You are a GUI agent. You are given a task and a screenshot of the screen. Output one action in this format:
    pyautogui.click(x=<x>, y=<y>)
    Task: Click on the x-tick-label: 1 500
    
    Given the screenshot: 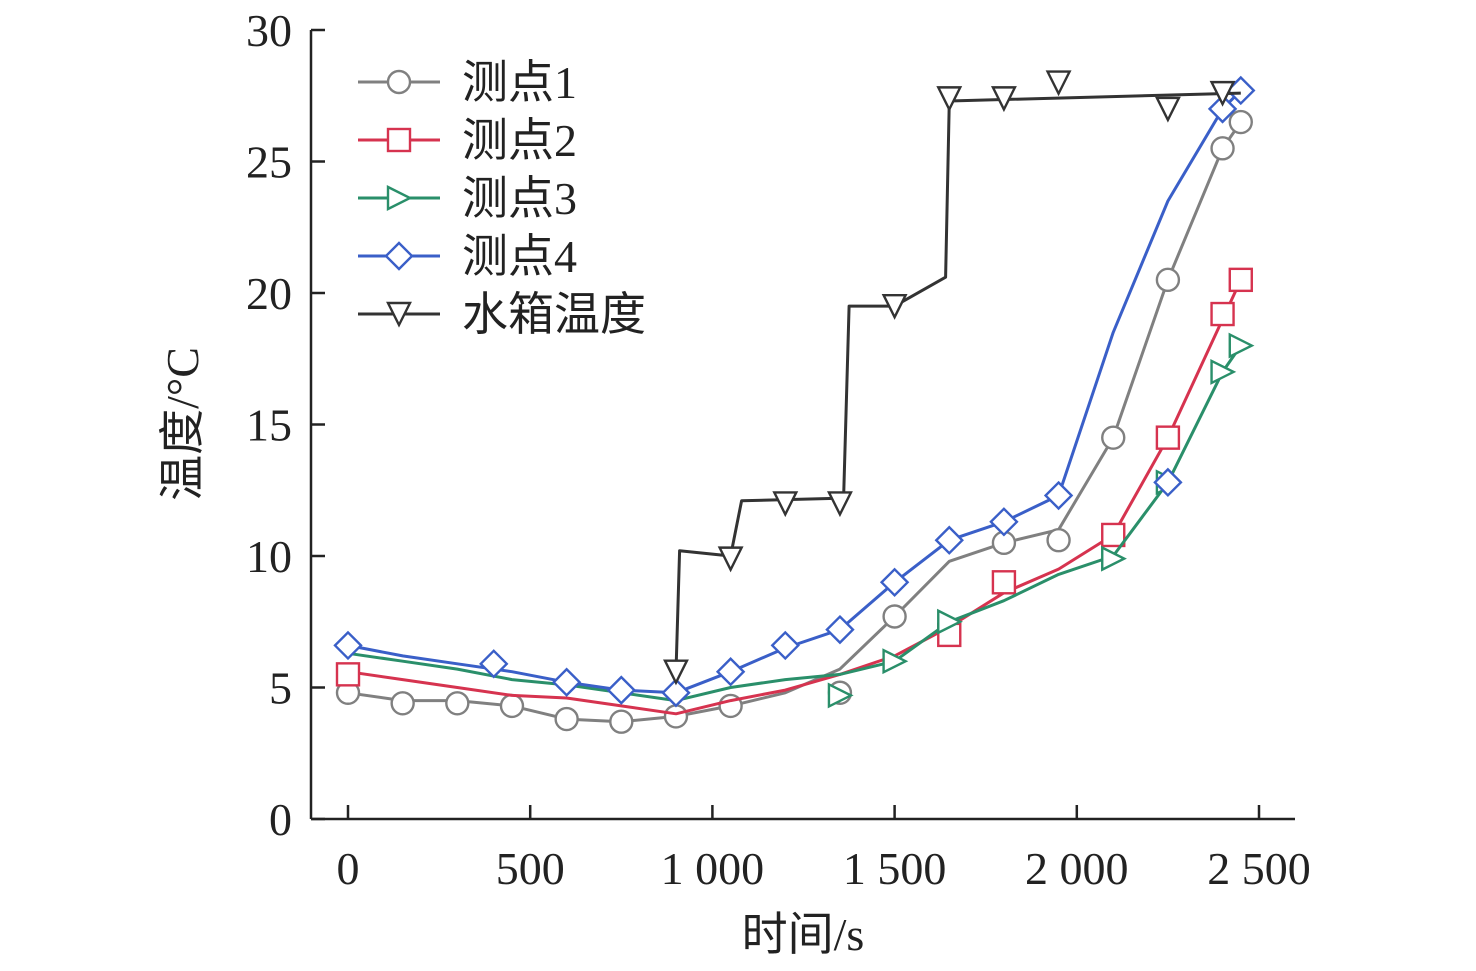 What is the action you would take?
    pyautogui.click(x=895, y=868)
    